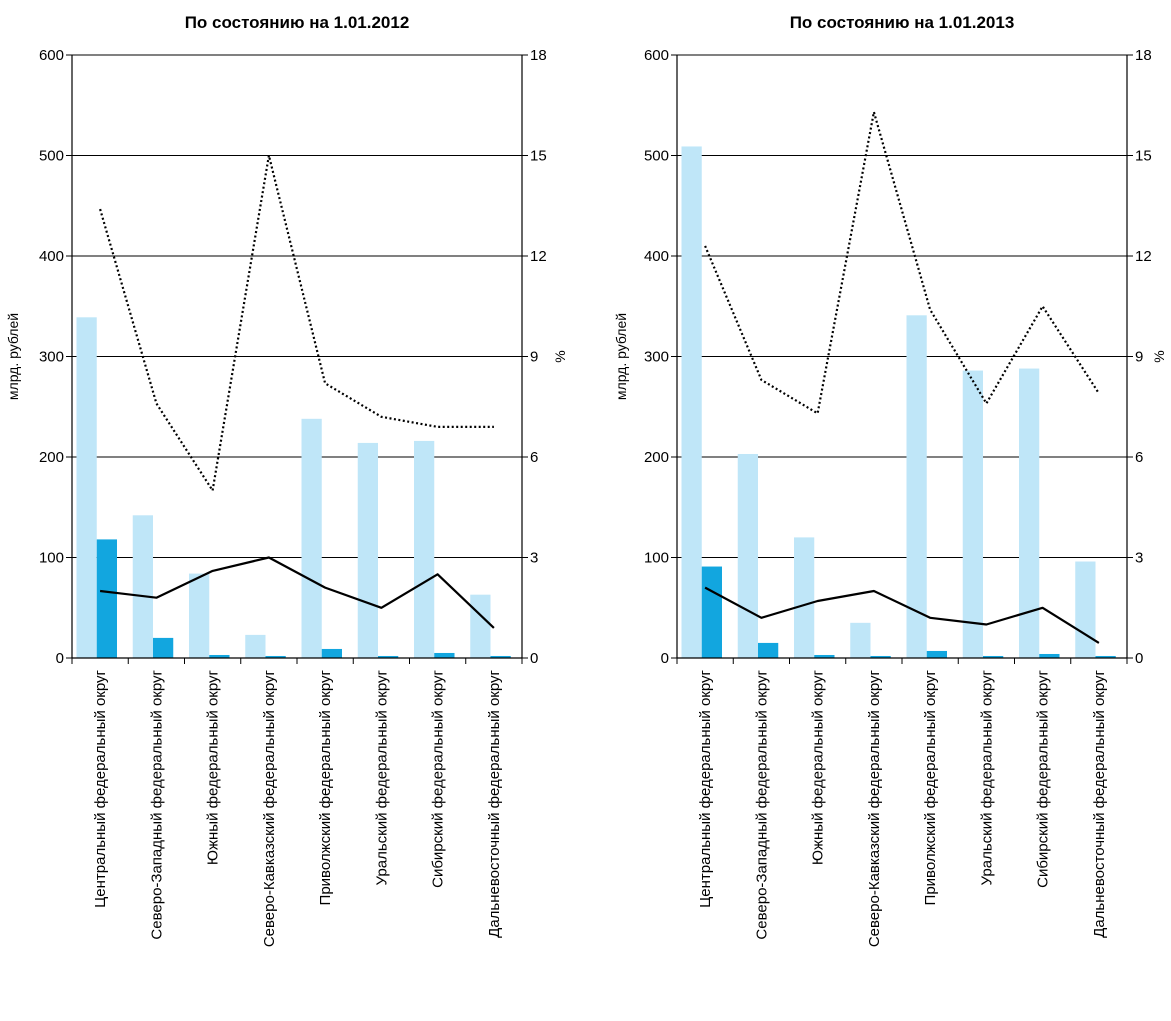 This screenshot has height=1021, width=1171. What do you see at coordinates (297, 22) in the screenshot?
I see `chart-title: По состоянию на 1.01.2012` at bounding box center [297, 22].